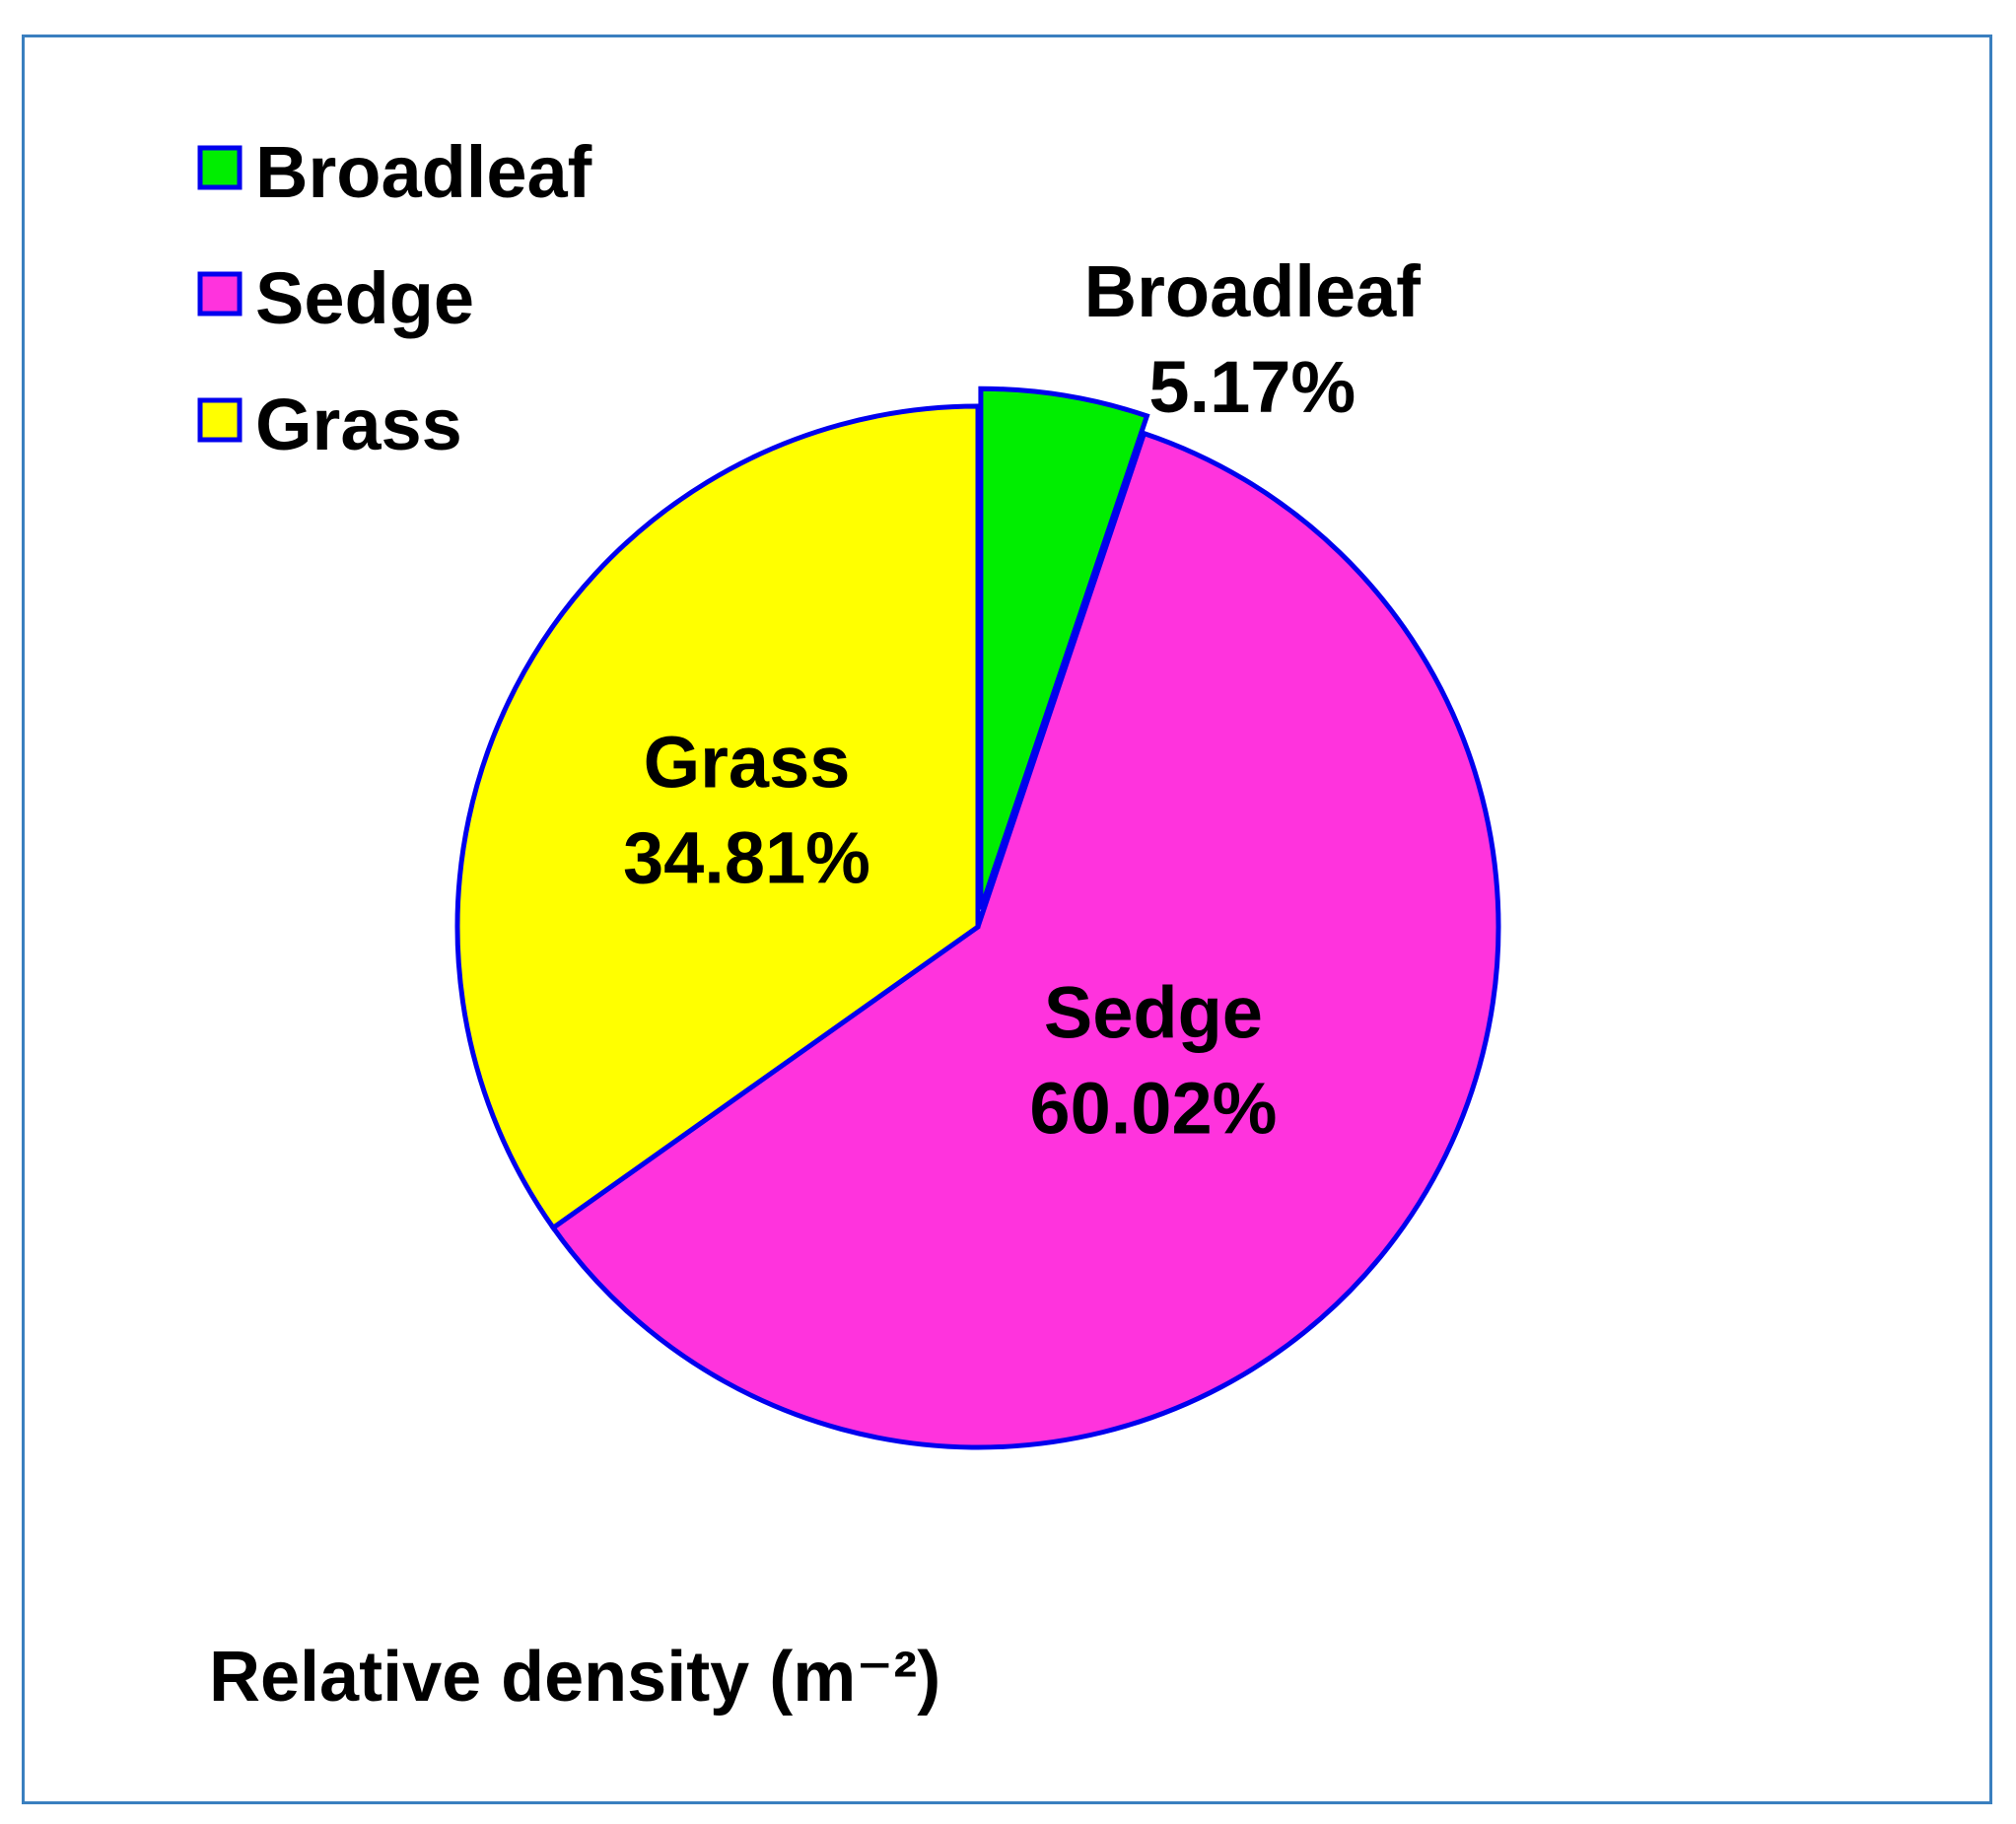 This screenshot has width=2016, height=1824. Describe the element at coordinates (220, 167) in the screenshot. I see `legend-swatch-broadleaf` at that location.